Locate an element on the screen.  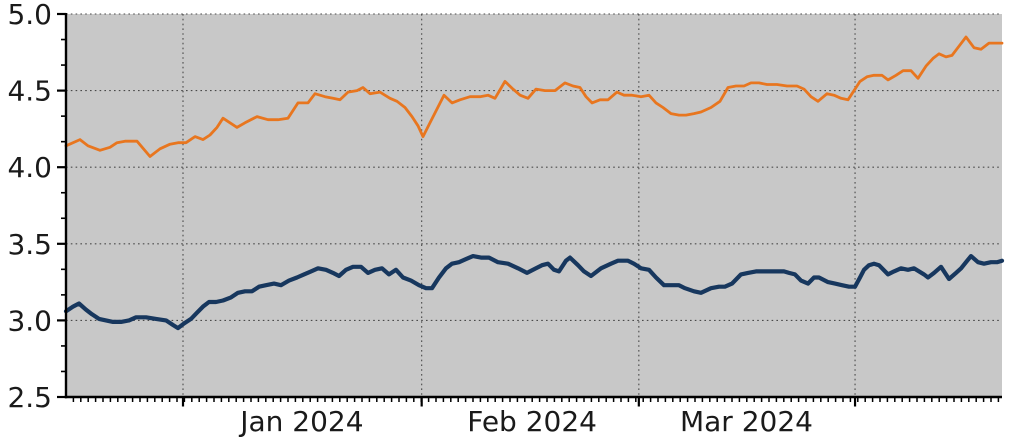
y-tick-label: 4.5 is located at coordinates (29, 91).